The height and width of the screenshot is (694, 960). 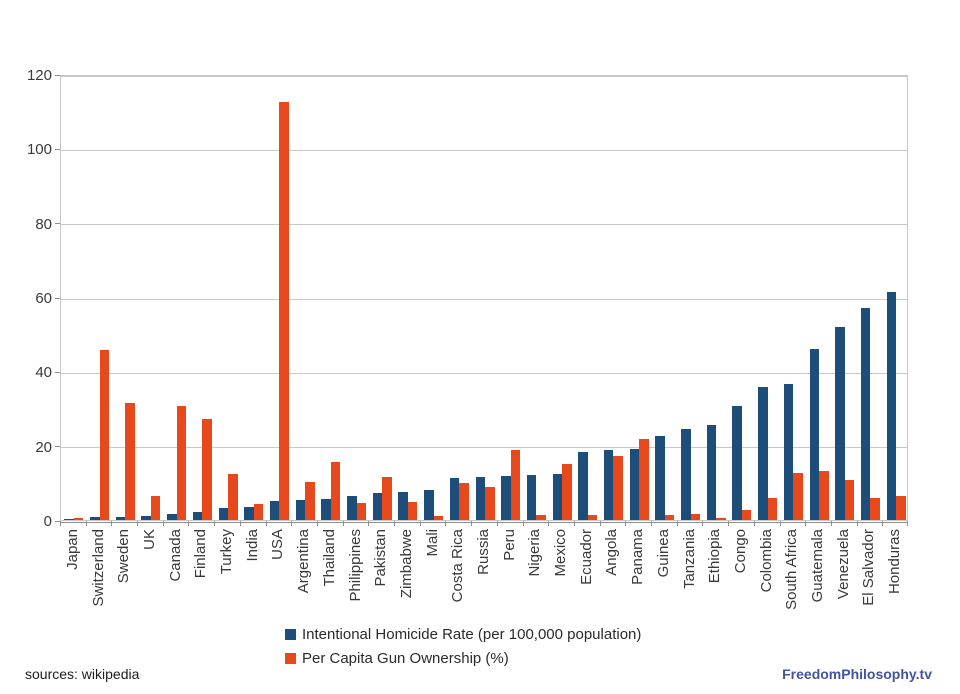 What do you see at coordinates (406, 564) in the screenshot?
I see `x-axis-label-zimbabwe: Zimbabwe` at bounding box center [406, 564].